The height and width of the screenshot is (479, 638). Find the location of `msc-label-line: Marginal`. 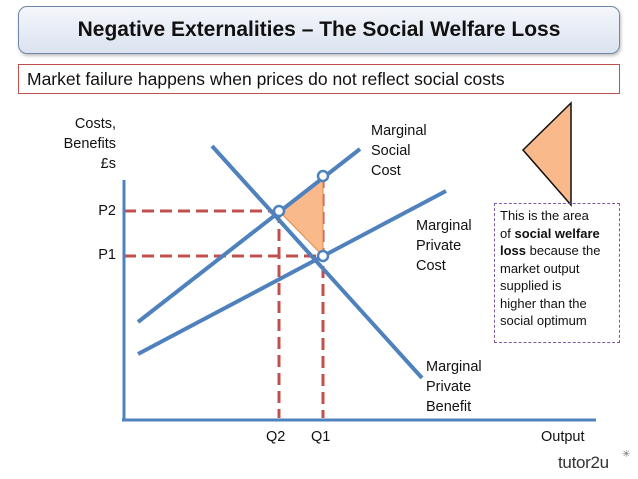

msc-label-line: Marginal is located at coordinates (399, 131).